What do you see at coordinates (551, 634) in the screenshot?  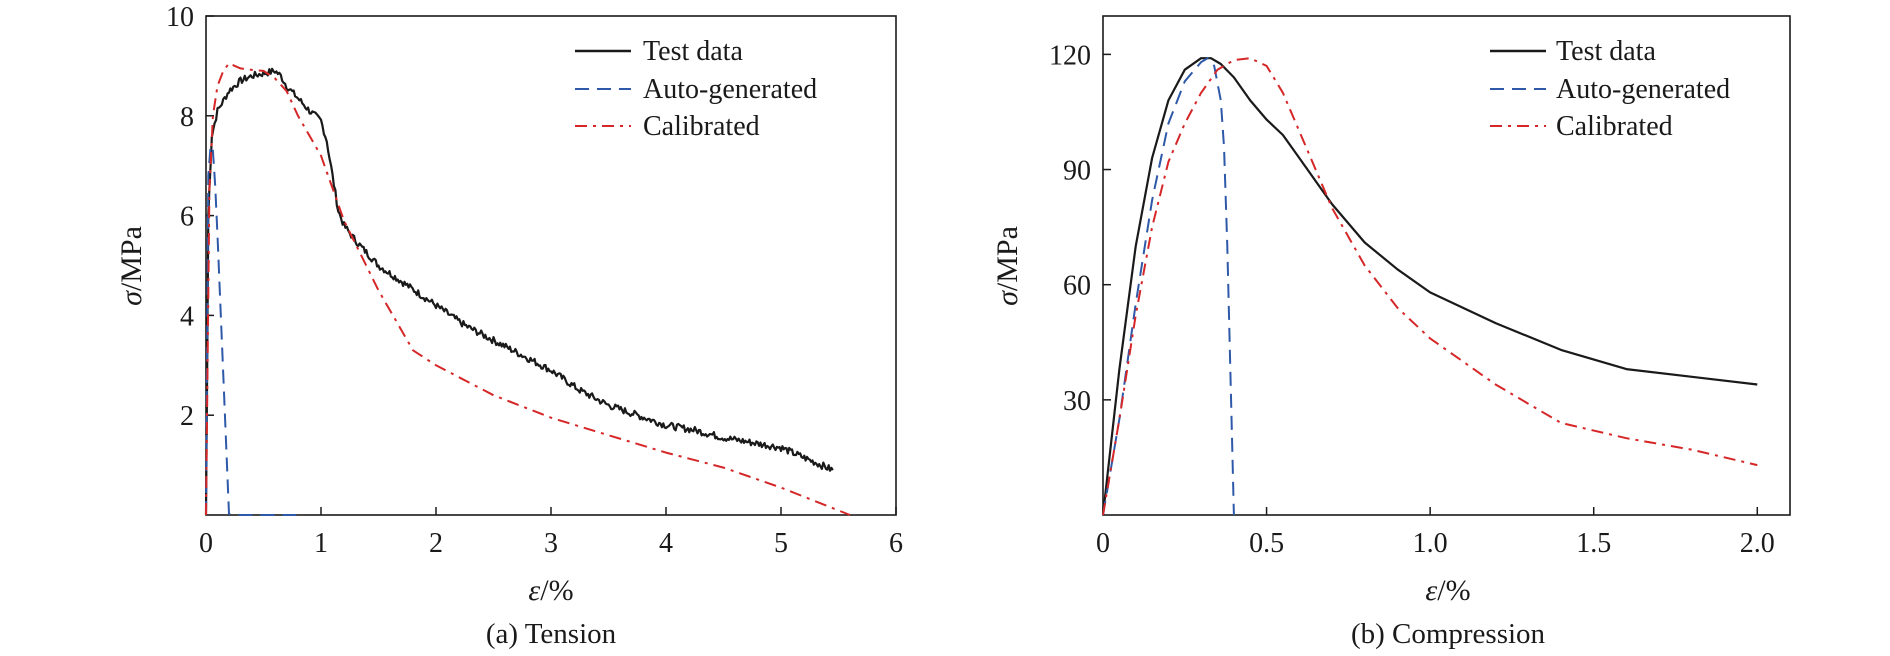 I see `caption-tension: (a) Tension` at bounding box center [551, 634].